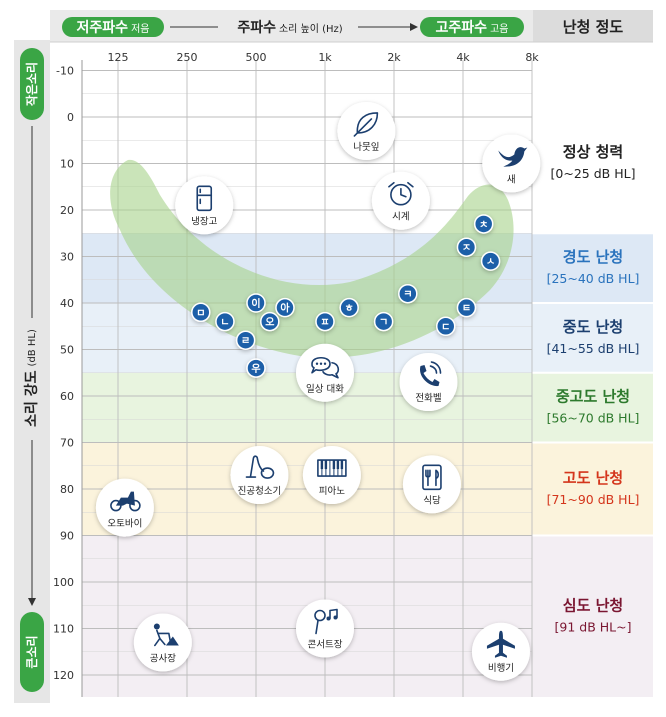 The width and height of the screenshot is (666, 717). Describe the element at coordinates (326, 621) in the screenshot. I see `concert-icon` at that location.